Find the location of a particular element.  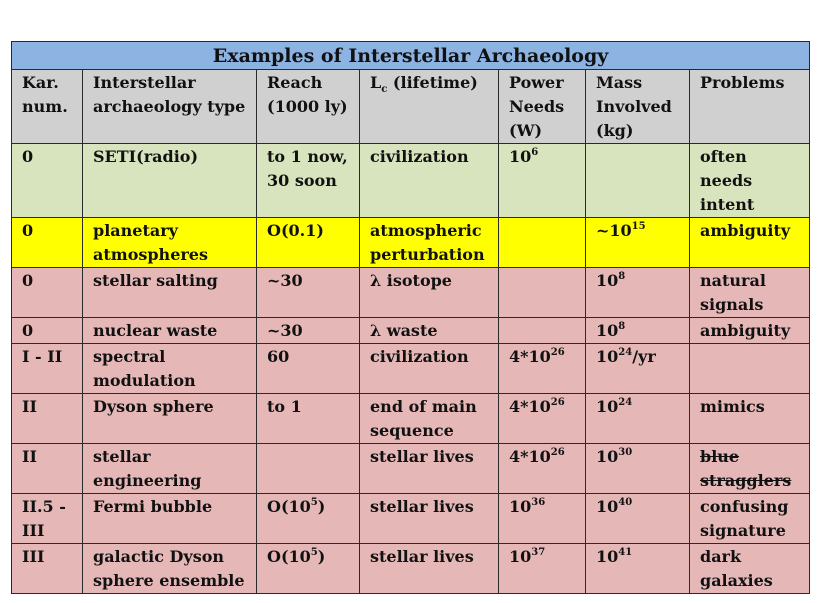

cell-problems: dark galaxies is located at coordinates (749, 568).